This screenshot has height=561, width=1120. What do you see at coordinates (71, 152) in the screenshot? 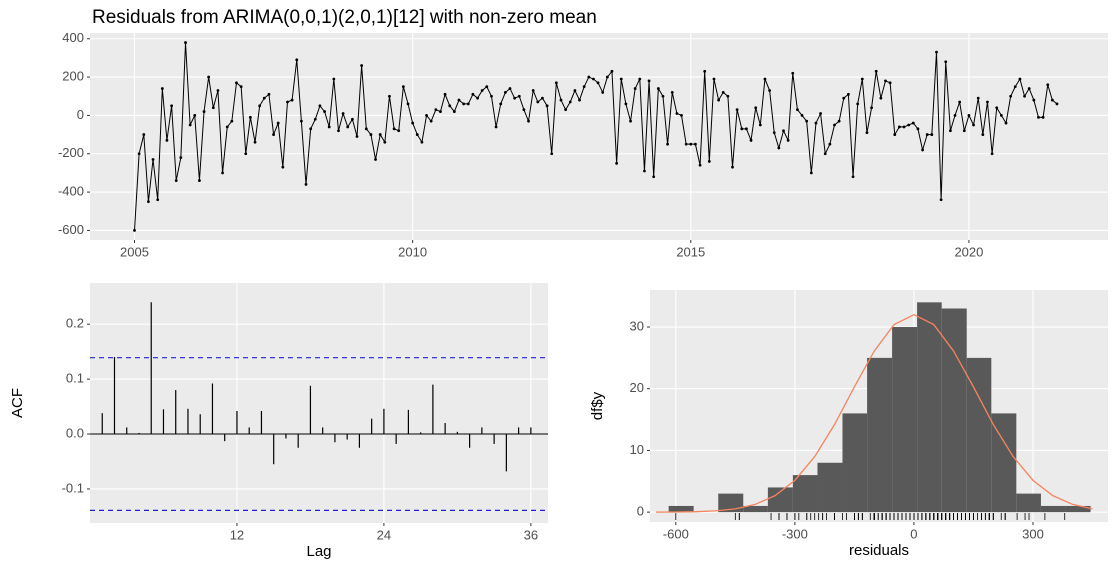
I see `y-tick-label: -200` at bounding box center [71, 152].